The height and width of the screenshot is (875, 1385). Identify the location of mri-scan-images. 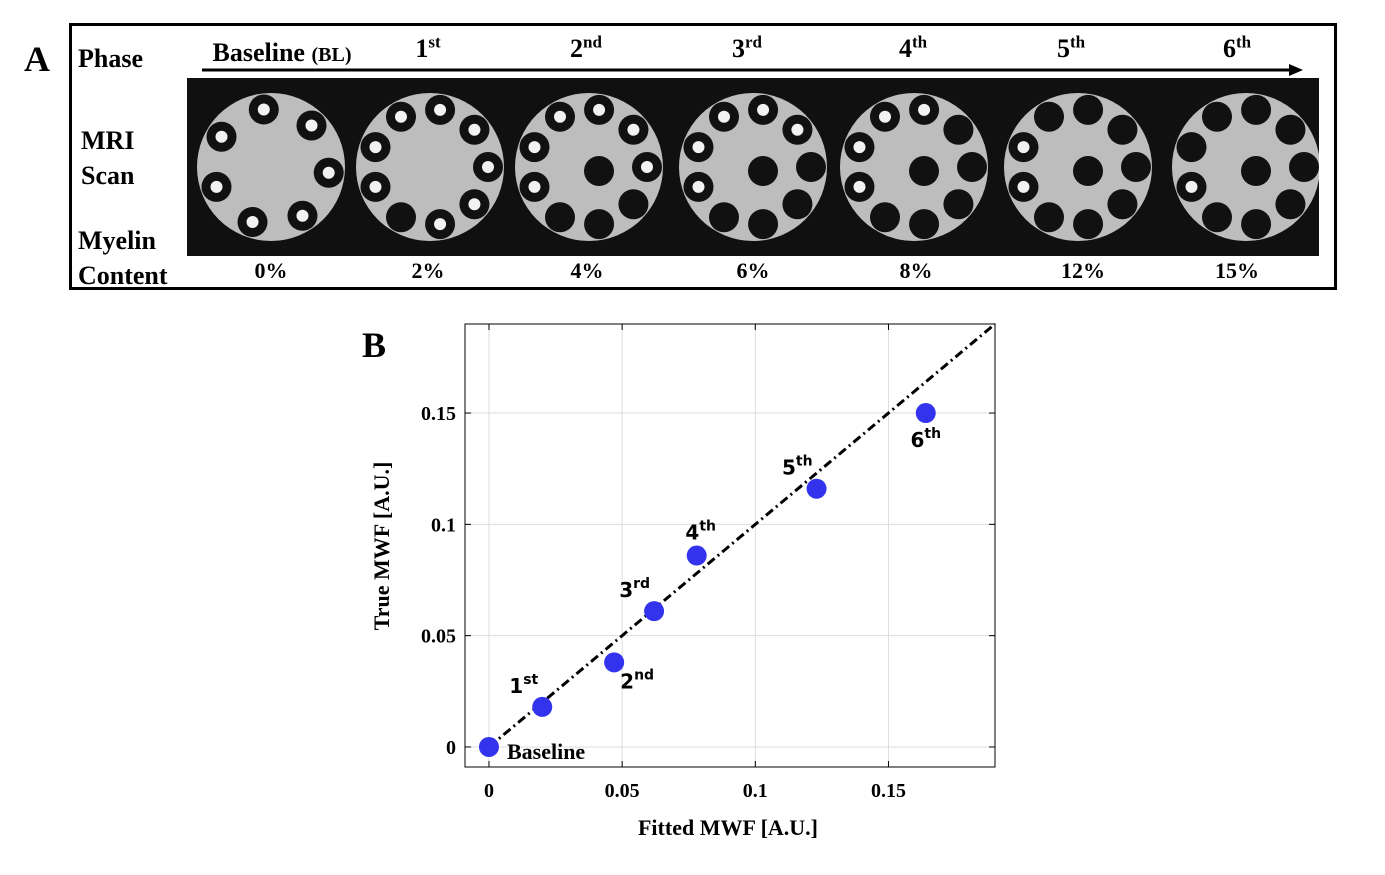
(758, 167).